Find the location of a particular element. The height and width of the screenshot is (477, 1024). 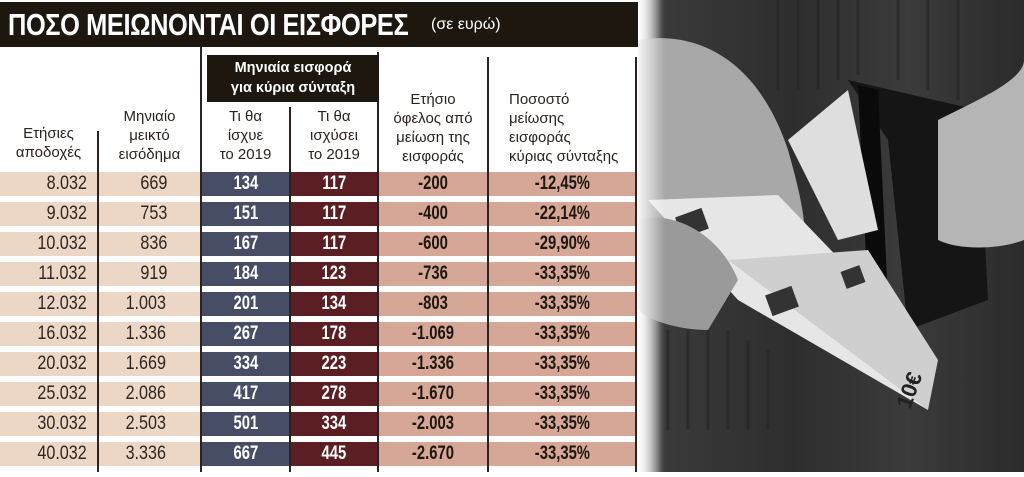

cell-monthly-gross: 2.503 is located at coordinates (149, 424).